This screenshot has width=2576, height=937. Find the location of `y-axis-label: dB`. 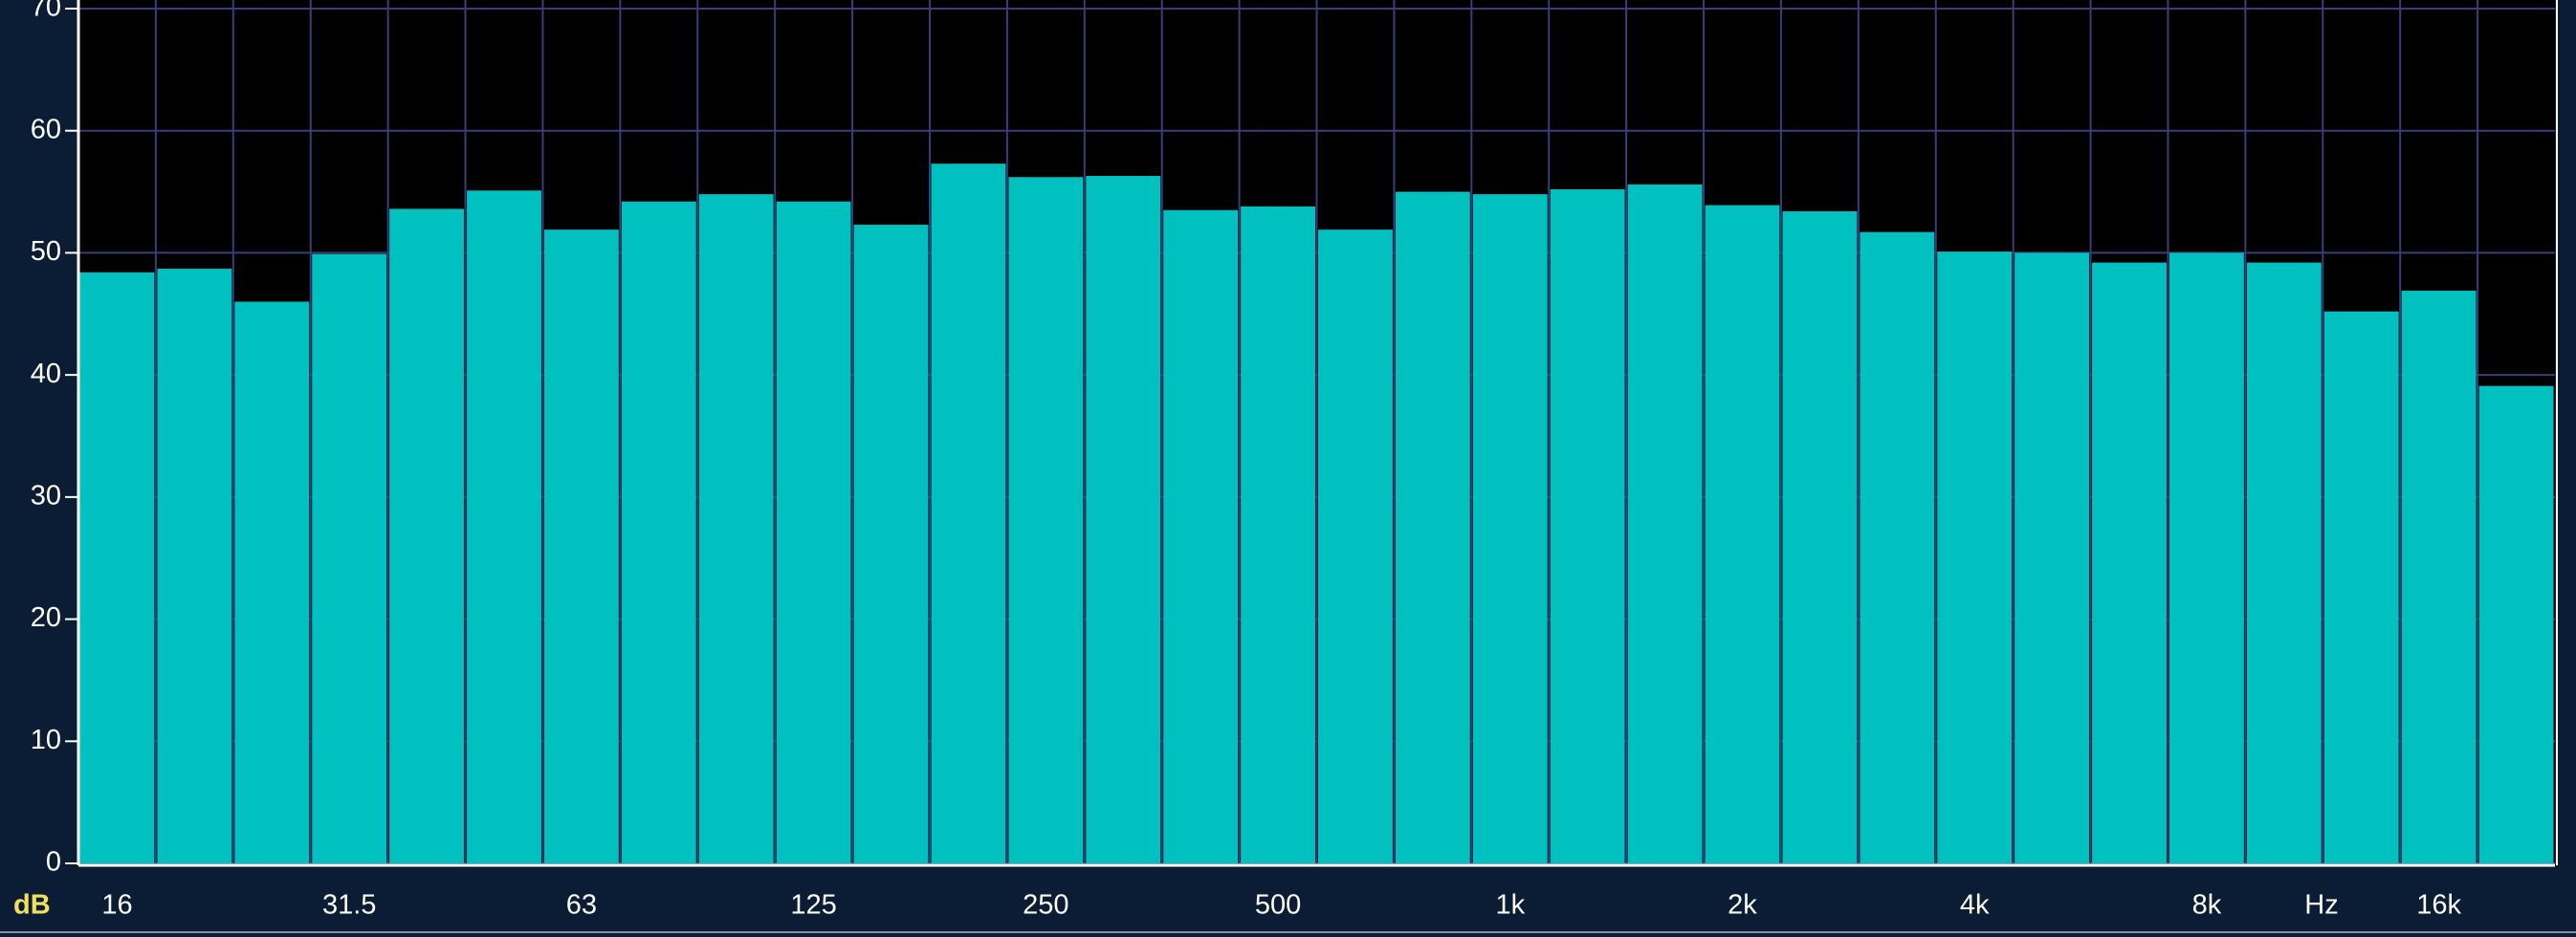

y-axis-label: dB is located at coordinates (32, 906).